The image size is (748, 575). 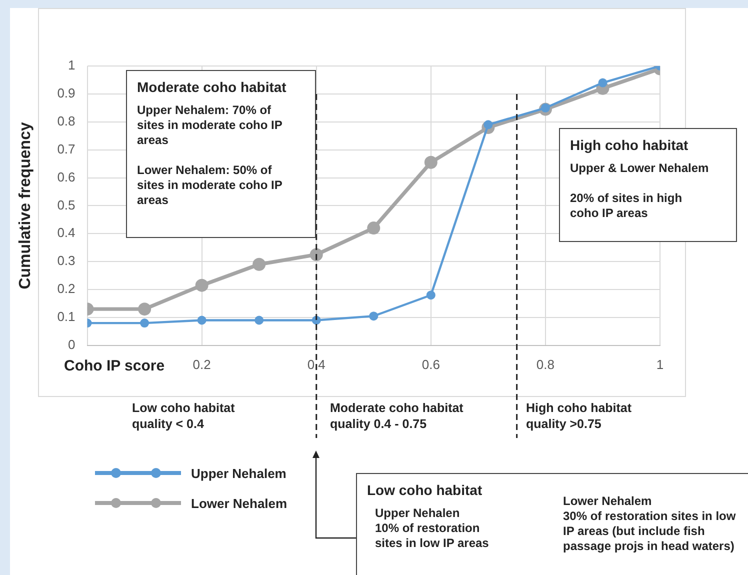 What do you see at coordinates (184, 416) in the screenshot?
I see `text: Low coho habitat quality < 0.4` at bounding box center [184, 416].